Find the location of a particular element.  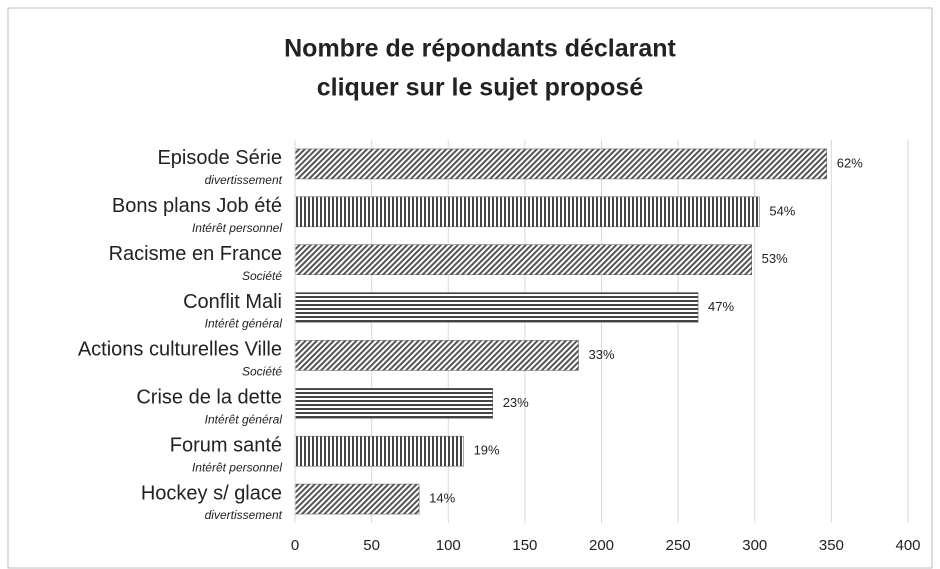

category-label: Racisme en France is located at coordinates (195, 254).